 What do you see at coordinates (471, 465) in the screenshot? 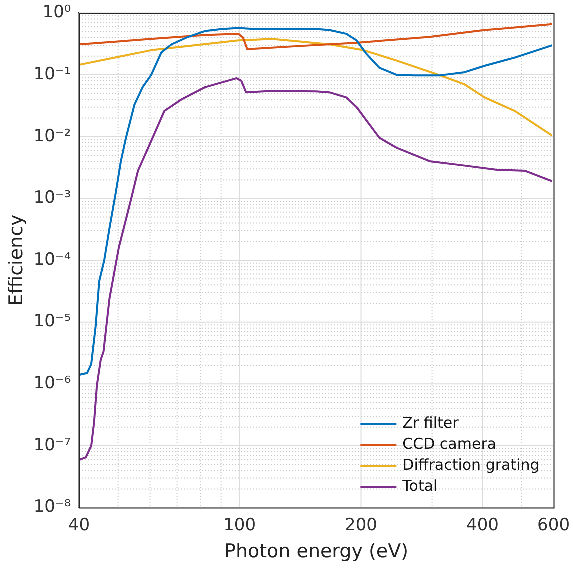
I see `legend-label: Diffraction grating` at bounding box center [471, 465].